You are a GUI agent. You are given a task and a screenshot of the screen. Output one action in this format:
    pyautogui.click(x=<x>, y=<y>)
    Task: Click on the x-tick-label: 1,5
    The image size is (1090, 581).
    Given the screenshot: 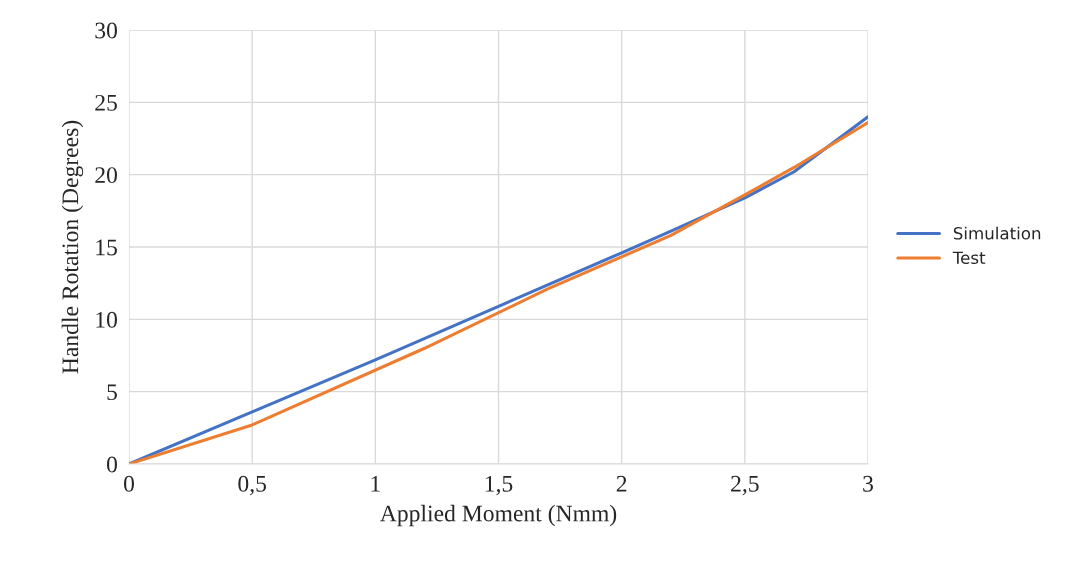 What is the action you would take?
    pyautogui.click(x=499, y=485)
    